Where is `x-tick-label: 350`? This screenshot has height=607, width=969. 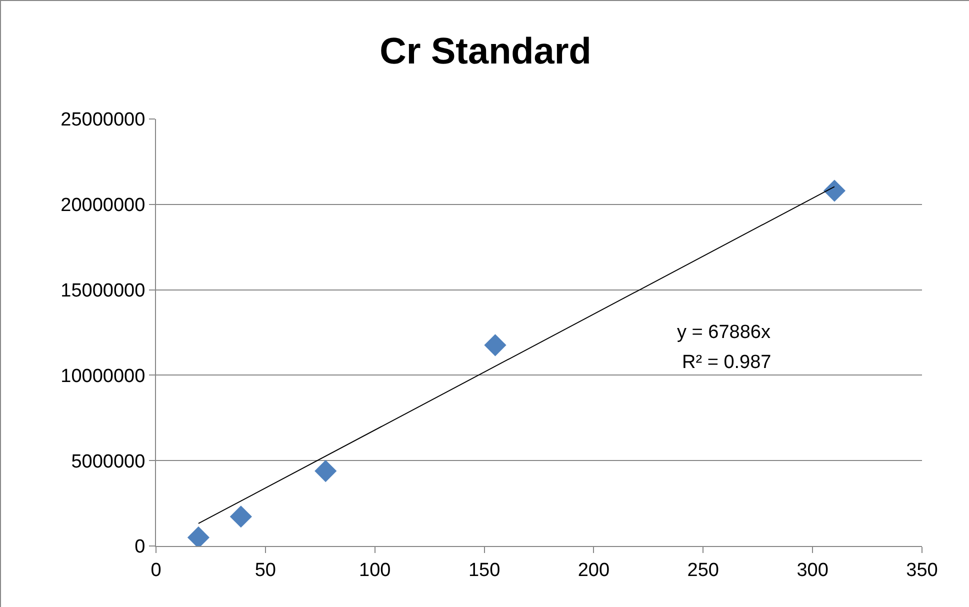
x-tick-label: 350 is located at coordinates (922, 570).